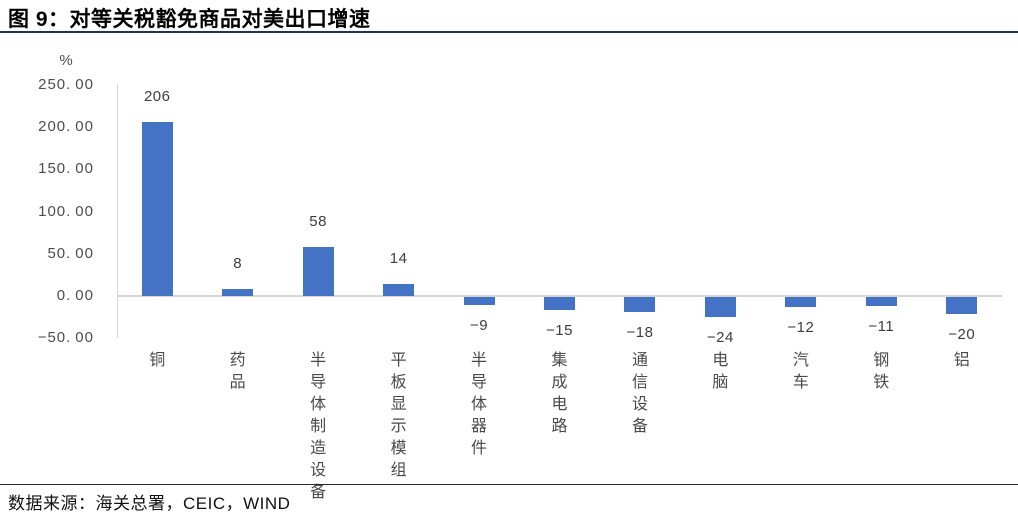 The image size is (1018, 516). I want to click on category-label: 铜, so click(157, 361).